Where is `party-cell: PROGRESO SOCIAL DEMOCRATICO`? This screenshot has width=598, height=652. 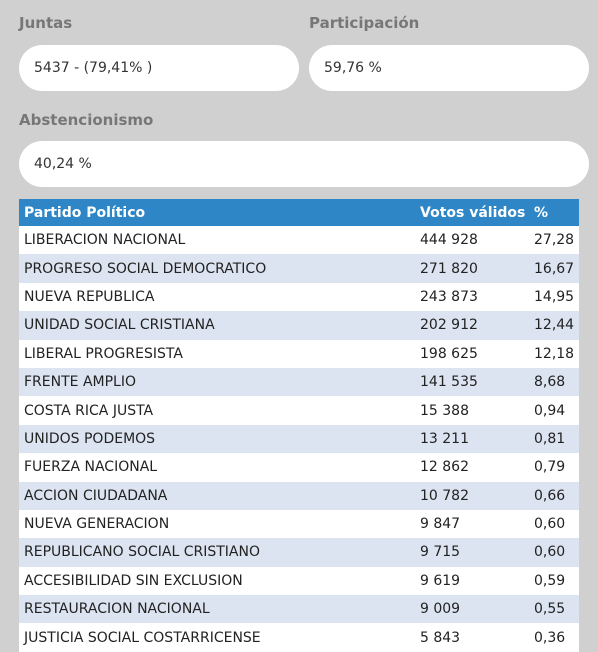 party-cell: PROGRESO SOCIAL DEMOCRATICO is located at coordinates (217, 268).